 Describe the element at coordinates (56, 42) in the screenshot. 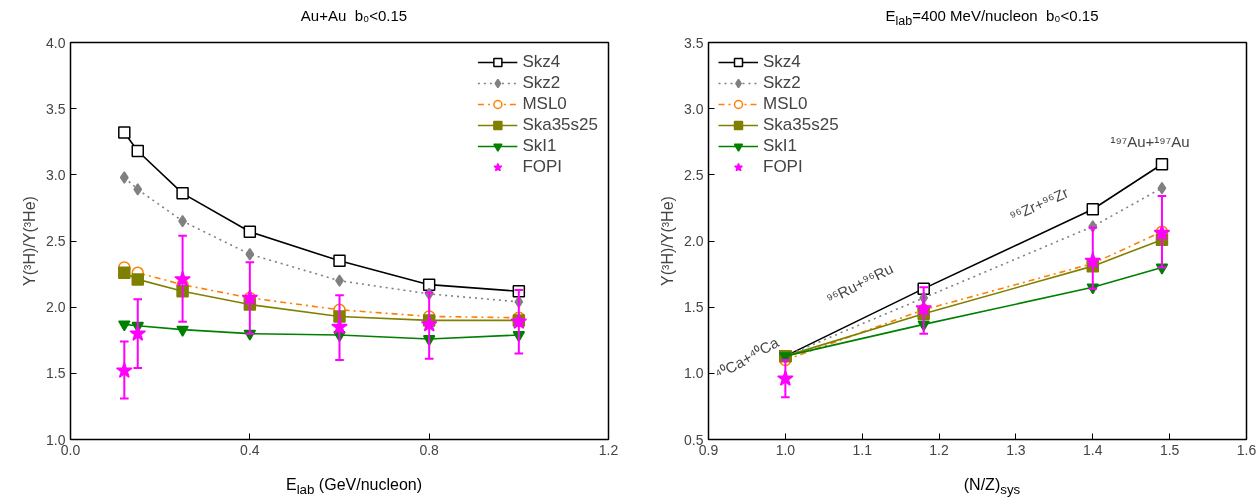

I see `y-tick-label: 4.0` at that location.